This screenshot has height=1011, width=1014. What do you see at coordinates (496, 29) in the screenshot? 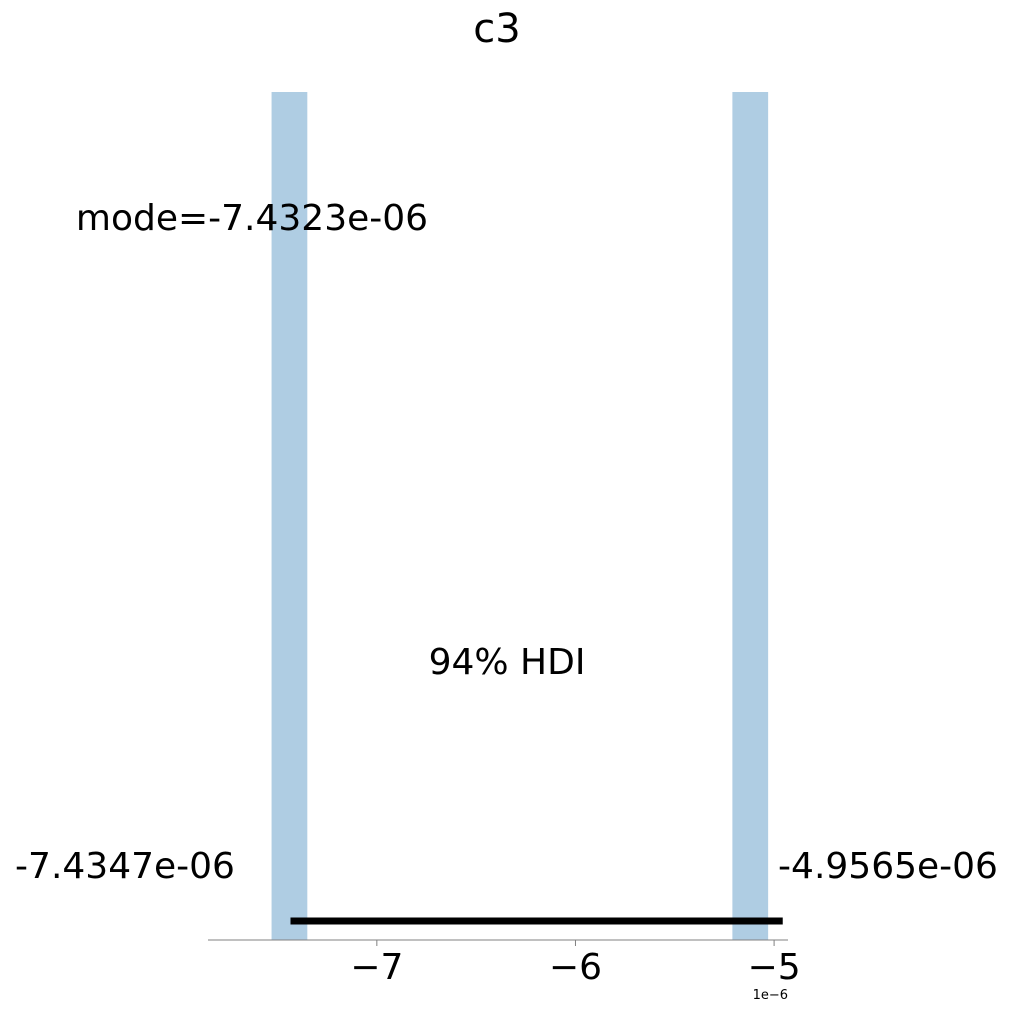
I see `chart-title: c3` at bounding box center [496, 29].